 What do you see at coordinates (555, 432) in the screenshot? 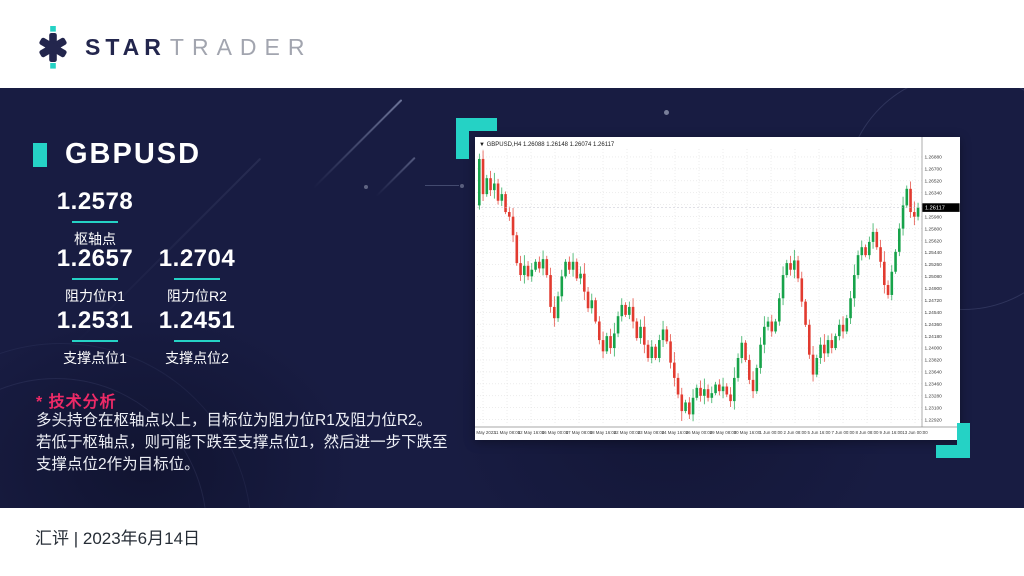
I see `time-axis-label: 16 May 00:00` at bounding box center [555, 432].